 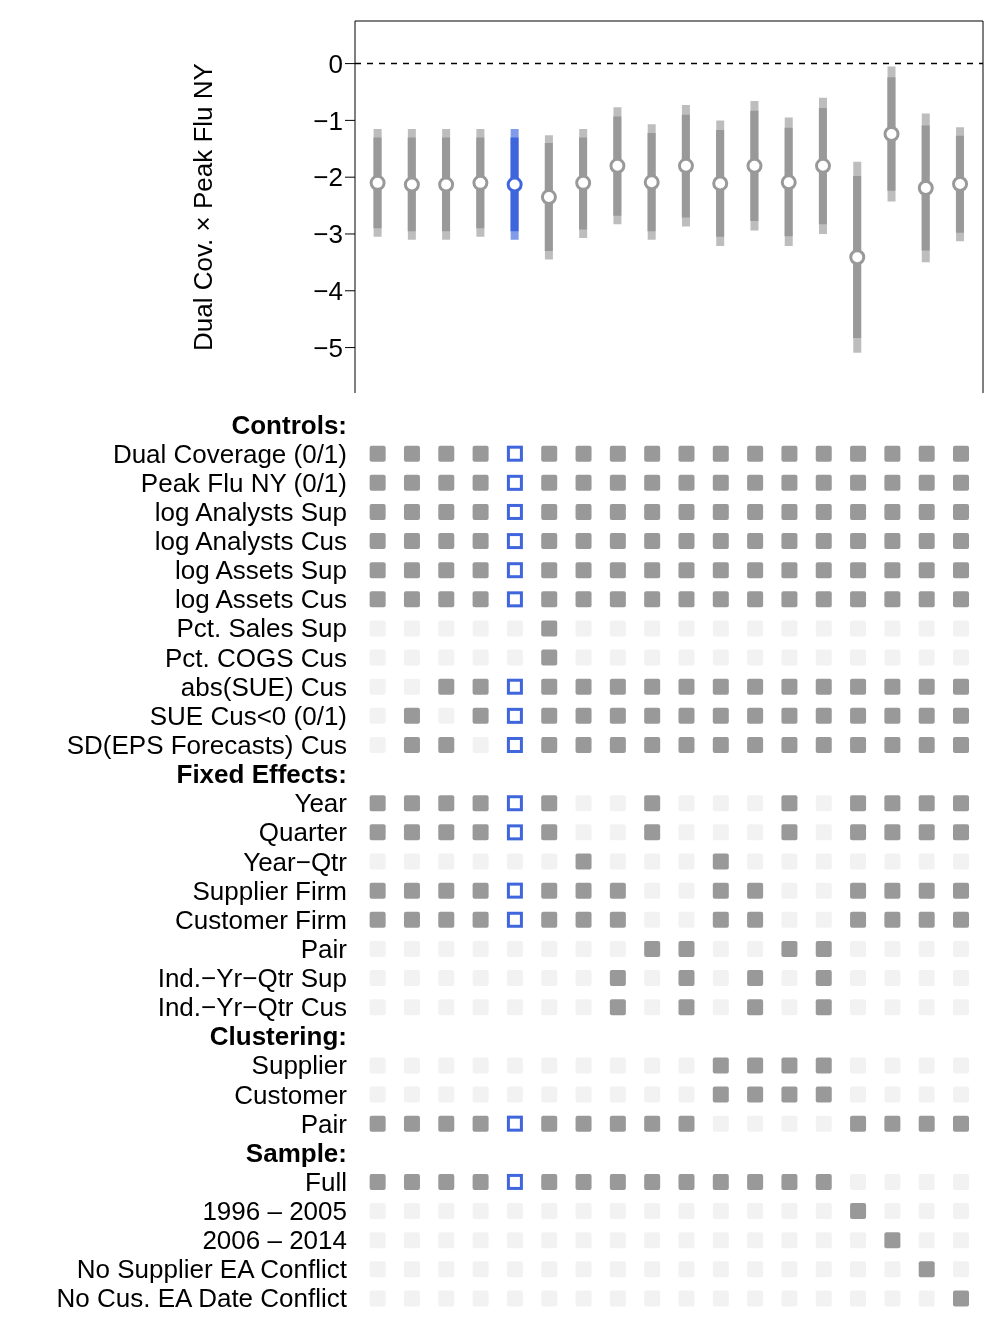 I want to click on y-tick-label: log Assets Sup, so click(x=261, y=570).